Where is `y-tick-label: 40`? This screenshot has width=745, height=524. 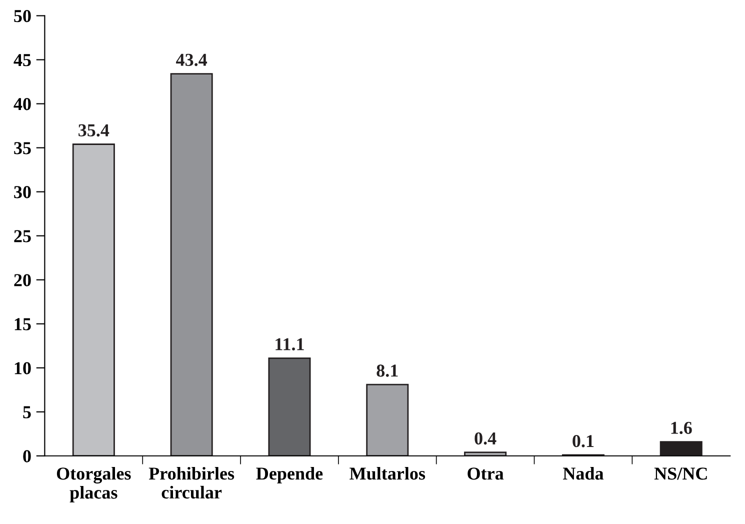 y-tick-label: 40 is located at coordinates (22, 104).